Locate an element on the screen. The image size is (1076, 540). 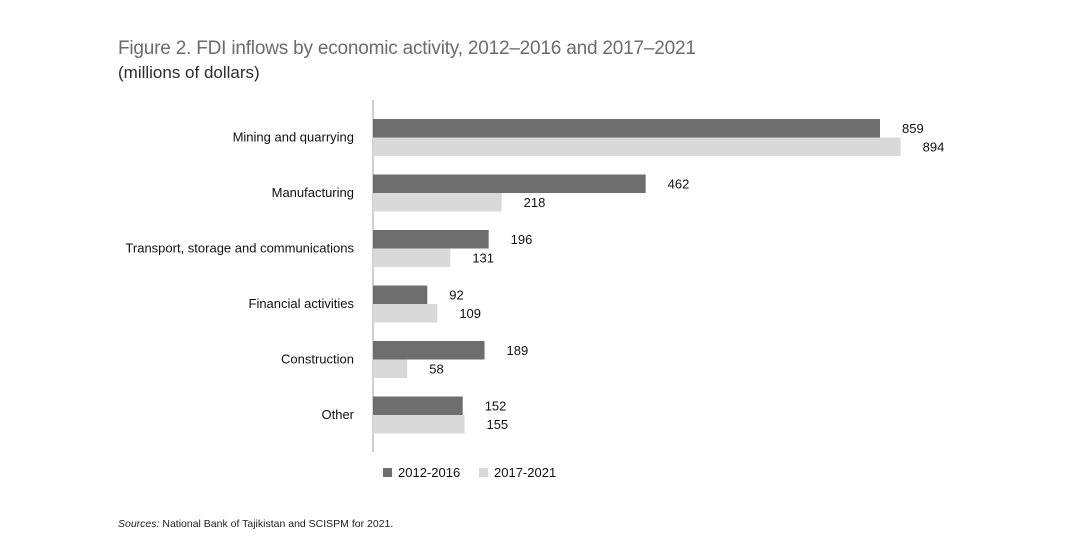
legend-label: 2012-2016 is located at coordinates (429, 472).